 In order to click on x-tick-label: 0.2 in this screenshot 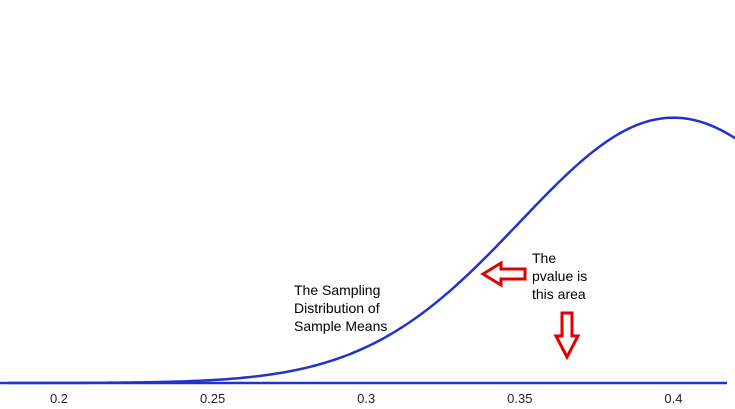, I will do `click(59, 398)`.